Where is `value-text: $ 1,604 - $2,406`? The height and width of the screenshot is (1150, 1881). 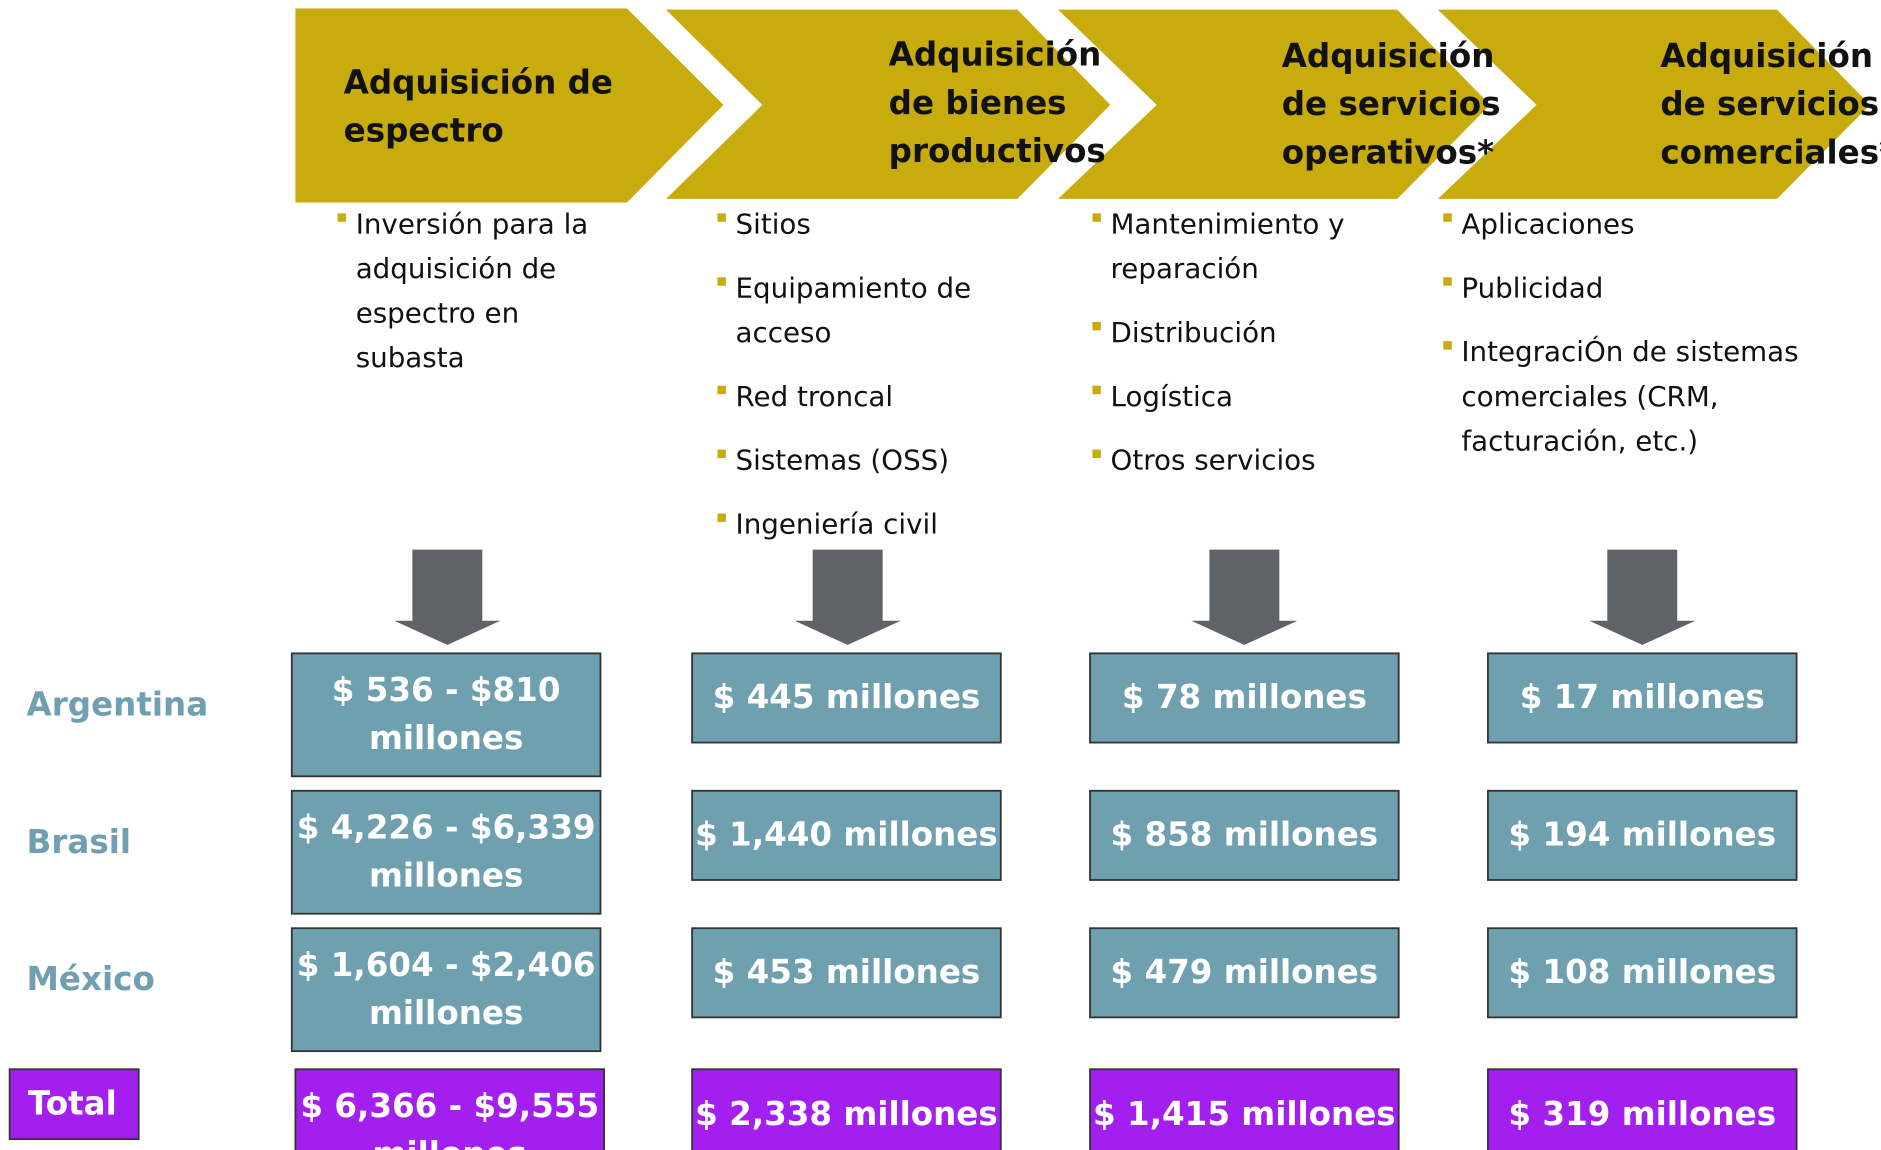
value-text: $ 1,604 - $2,406 is located at coordinates (446, 965).